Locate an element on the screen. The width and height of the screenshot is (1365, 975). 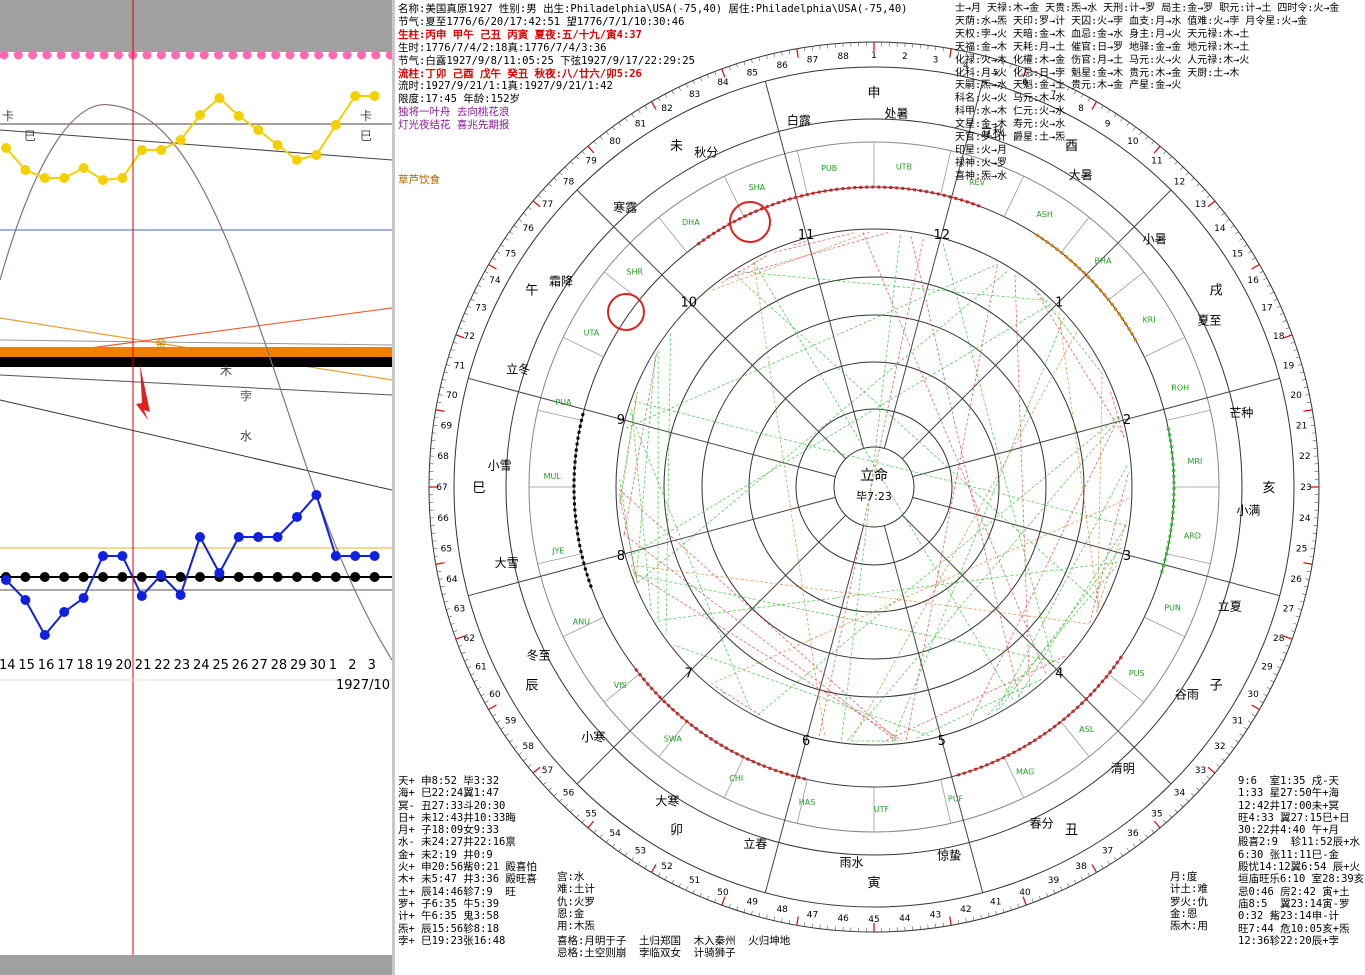
panel-row: 宫:水 is located at coordinates (571, 877).